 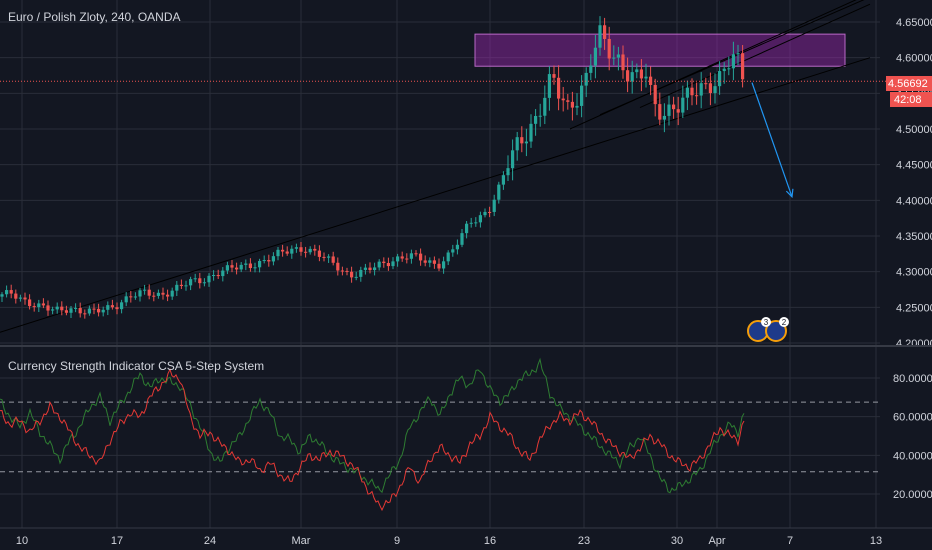 I want to click on arrow-head, so click(x=789, y=193).